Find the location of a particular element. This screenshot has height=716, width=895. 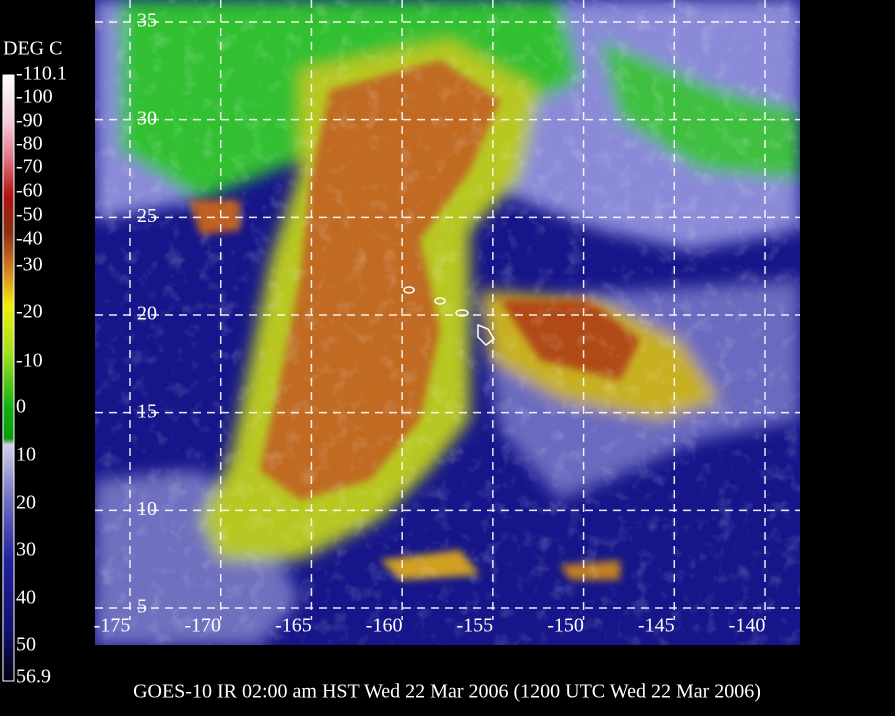

colorbar-label: 20 is located at coordinates (26, 503).